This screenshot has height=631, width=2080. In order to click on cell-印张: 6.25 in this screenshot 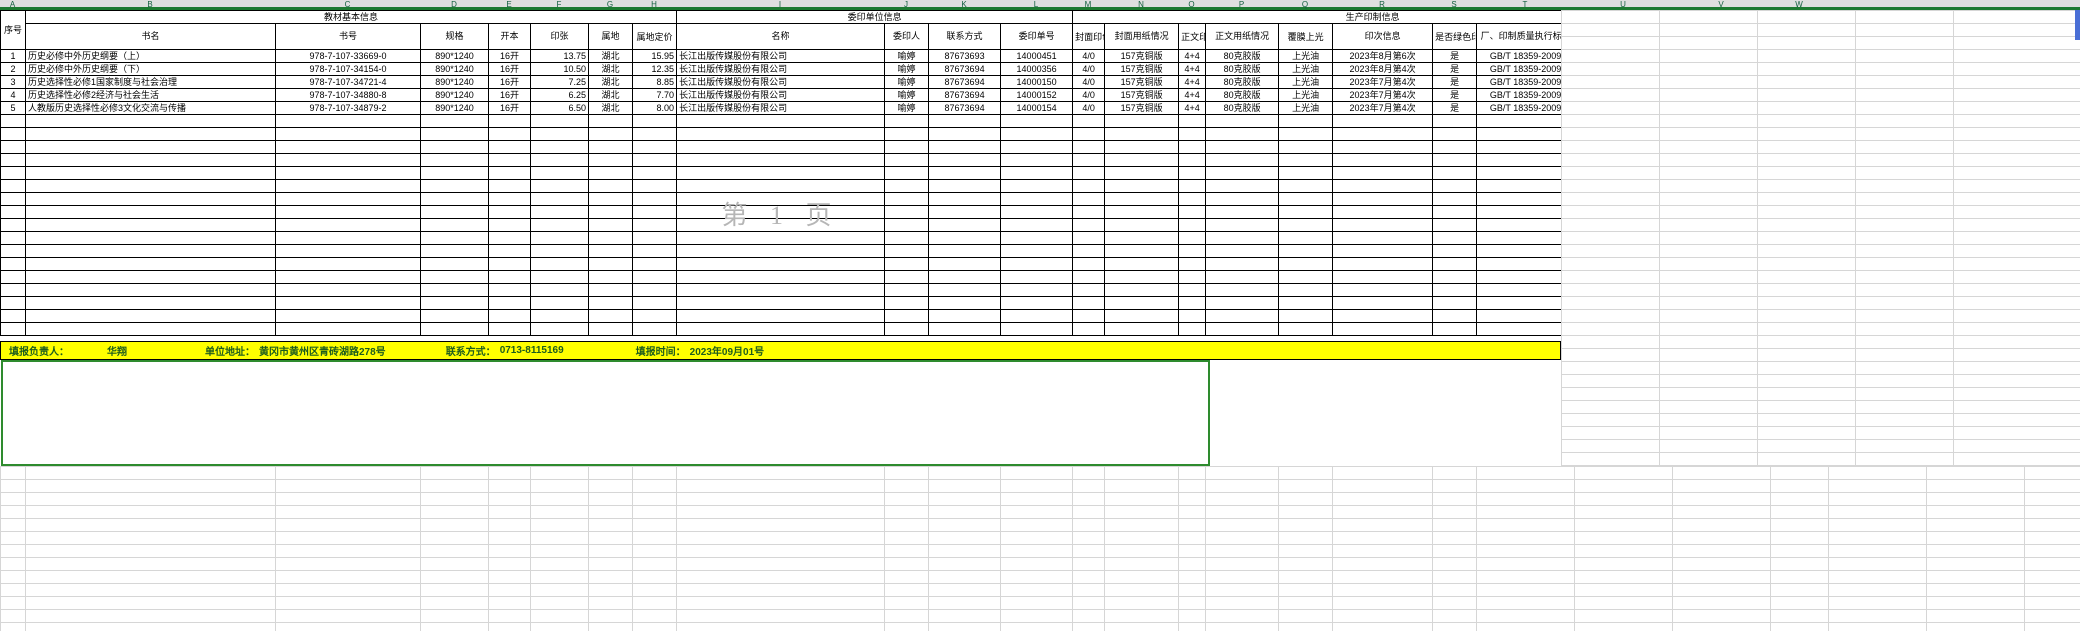, I will do `click(559, 95)`.